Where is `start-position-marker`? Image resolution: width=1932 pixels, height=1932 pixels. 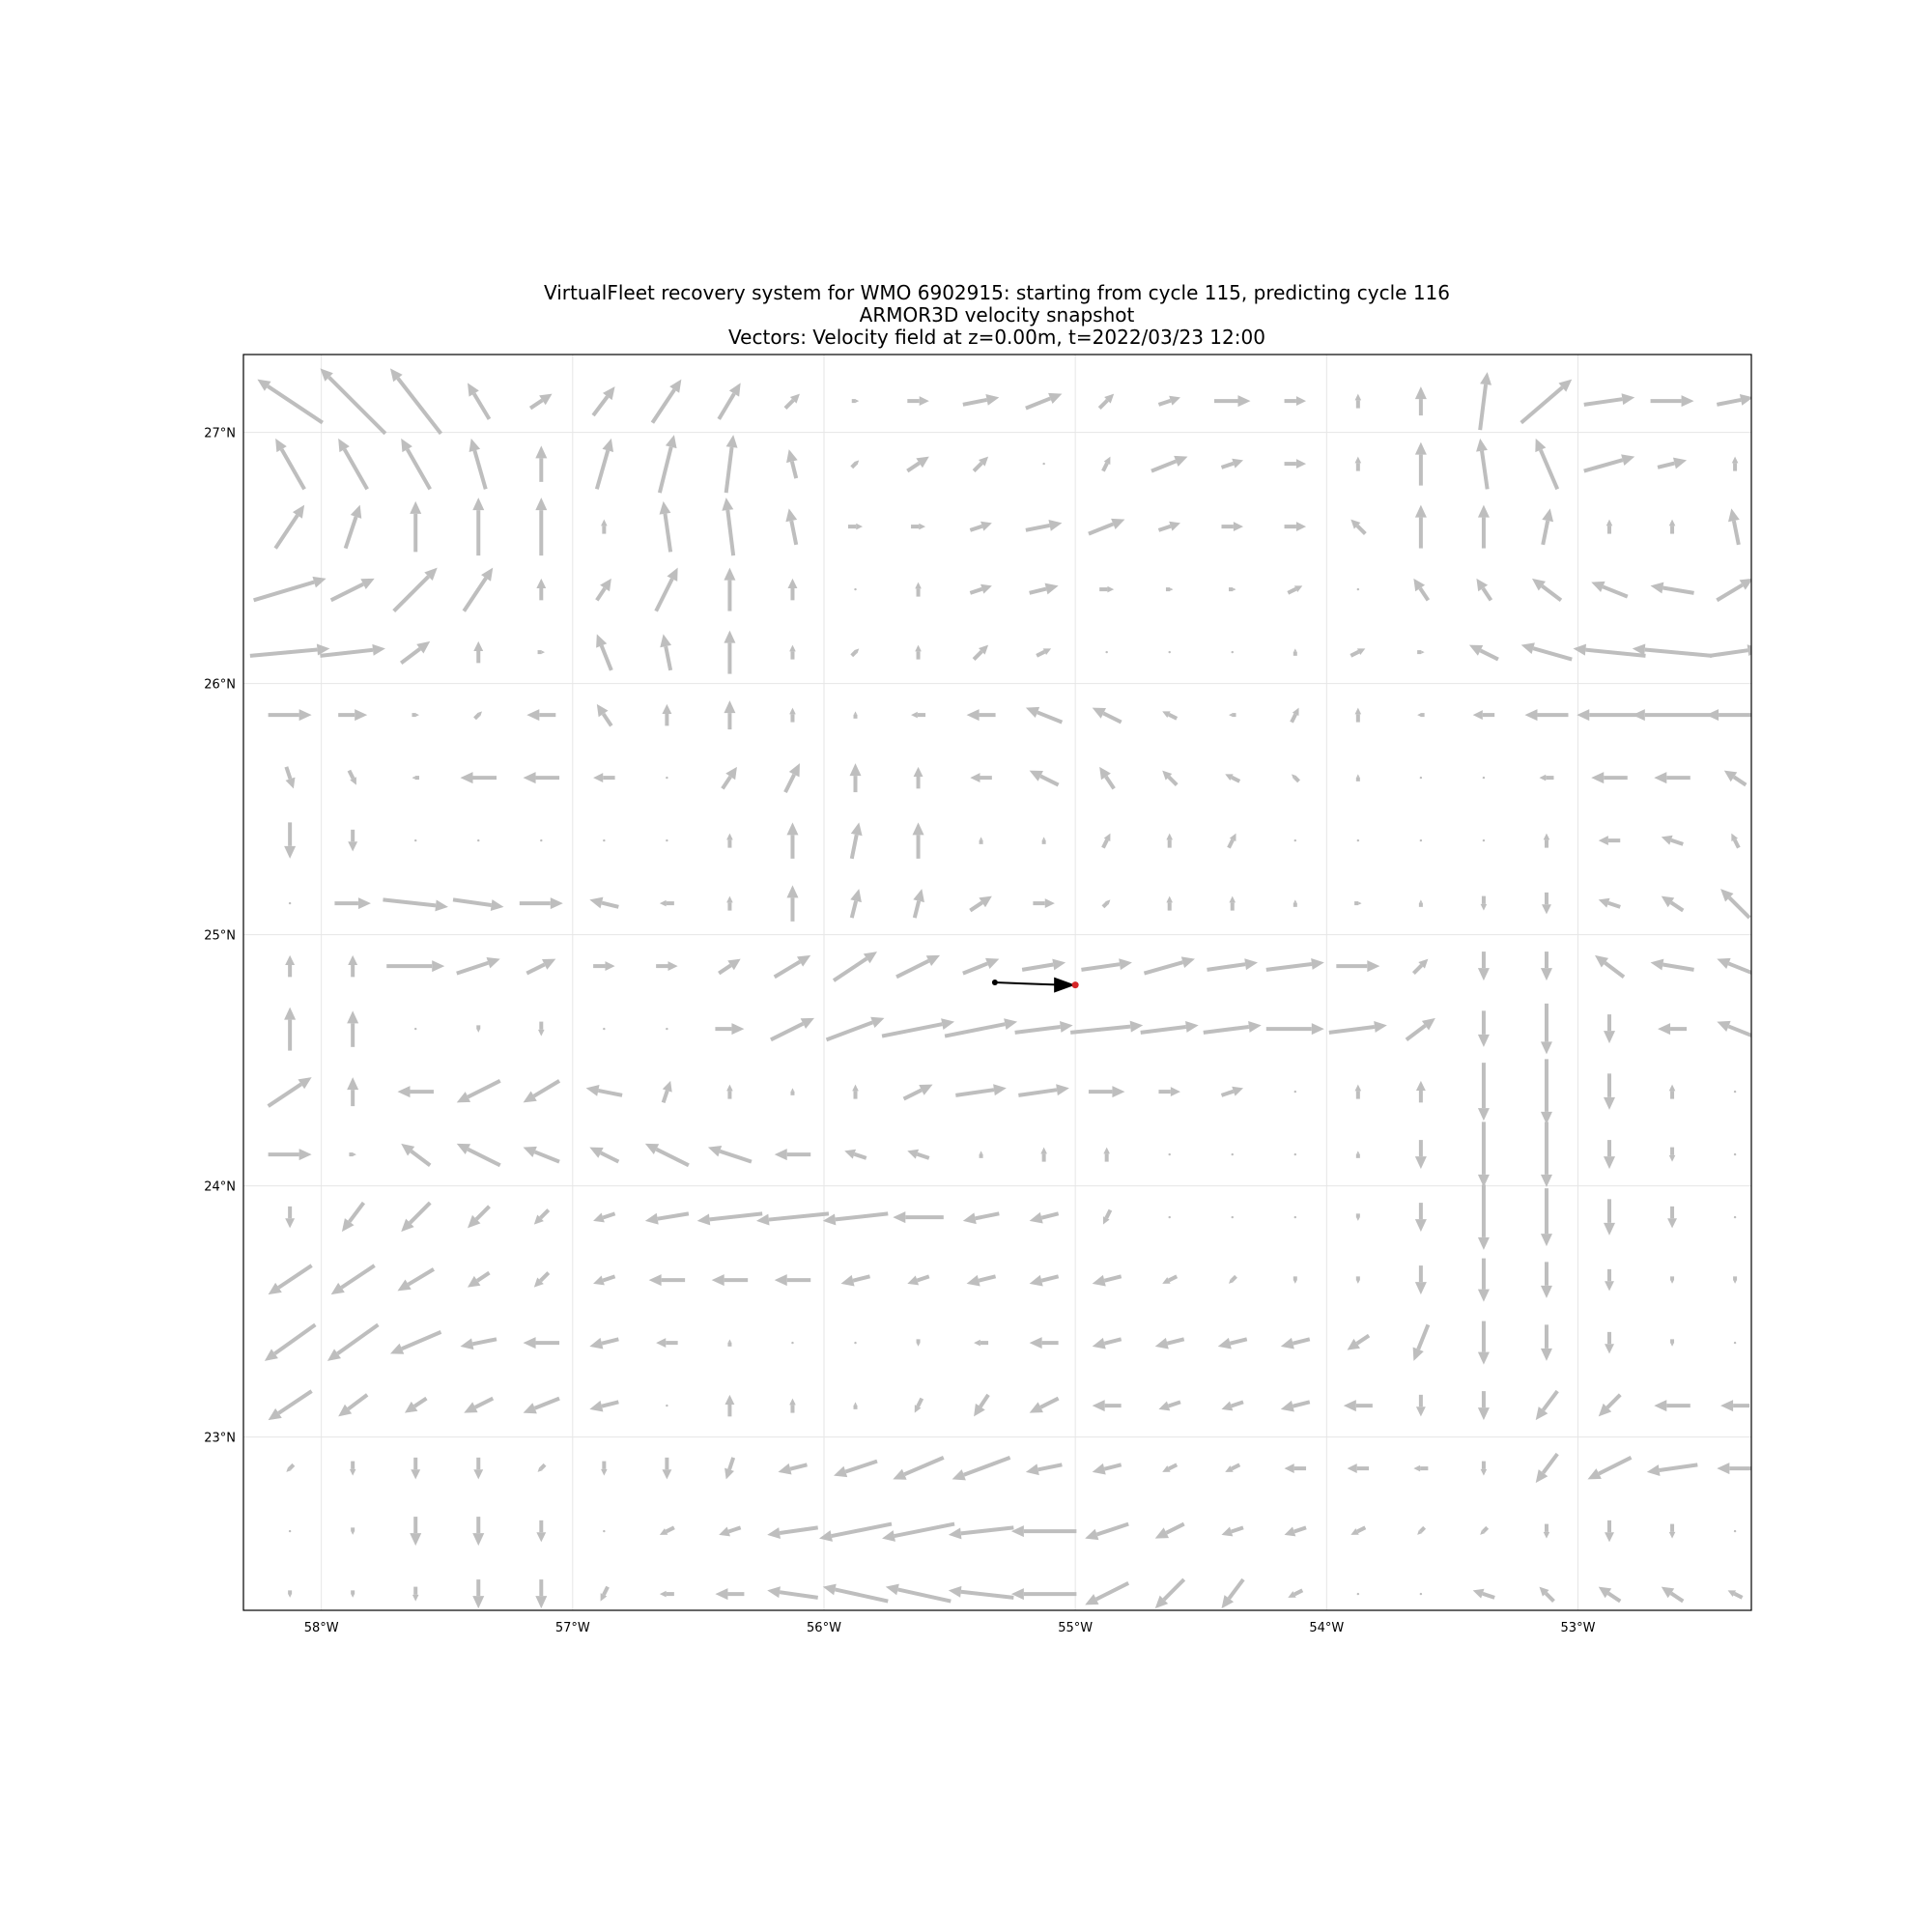 start-position-marker is located at coordinates (995, 982).